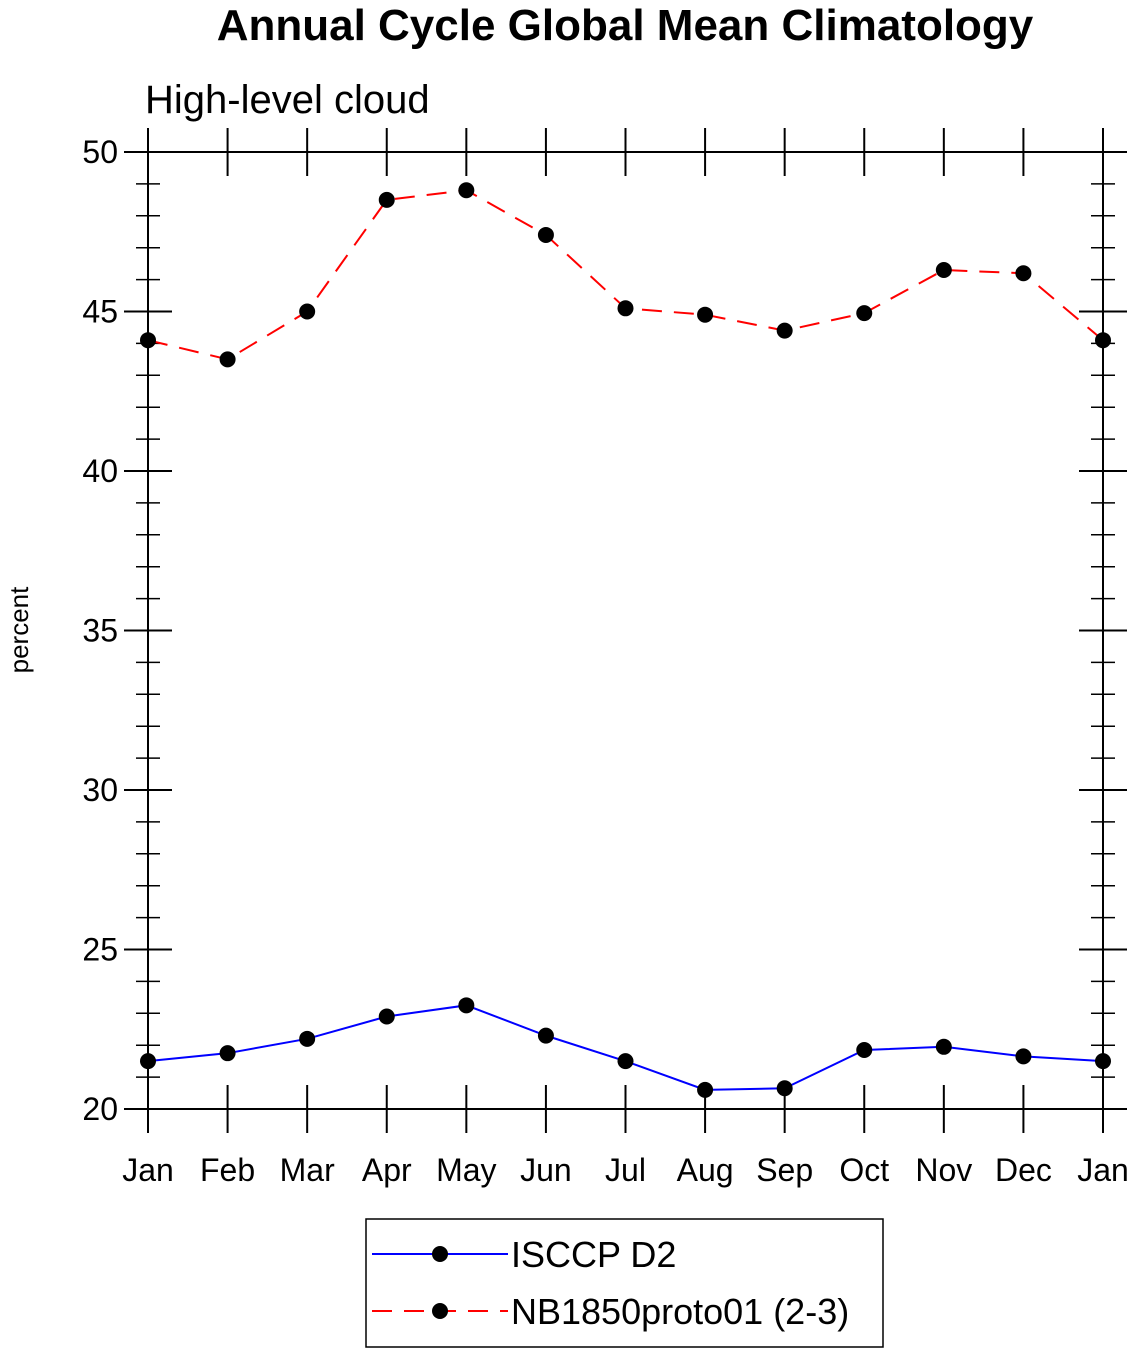 This screenshot has width=1133, height=1353. What do you see at coordinates (784, 1170) in the screenshot?
I see `x-tick-label: Sep` at bounding box center [784, 1170].